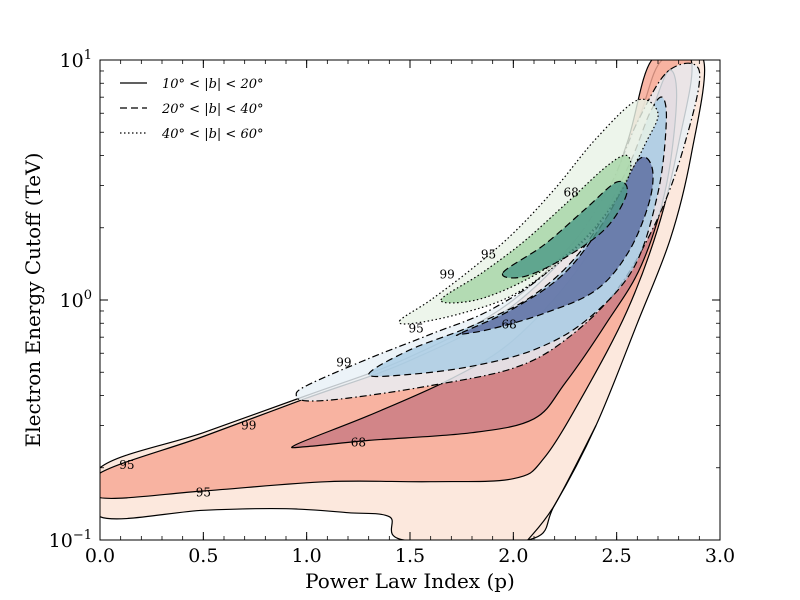 This screenshot has width=800, height=600. What do you see at coordinates (126, 465) in the screenshot?
I see `contour-label-1: 95` at bounding box center [126, 465].